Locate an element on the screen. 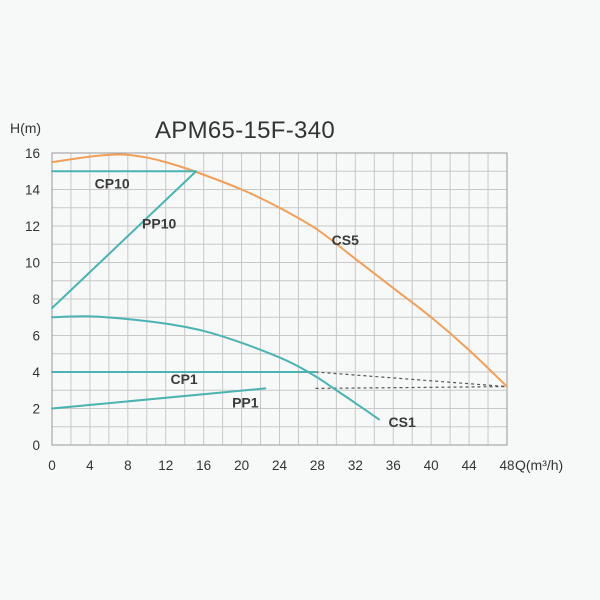 The width and height of the screenshot is (600, 600). series-label-pp10: PP10 is located at coordinates (159, 224).